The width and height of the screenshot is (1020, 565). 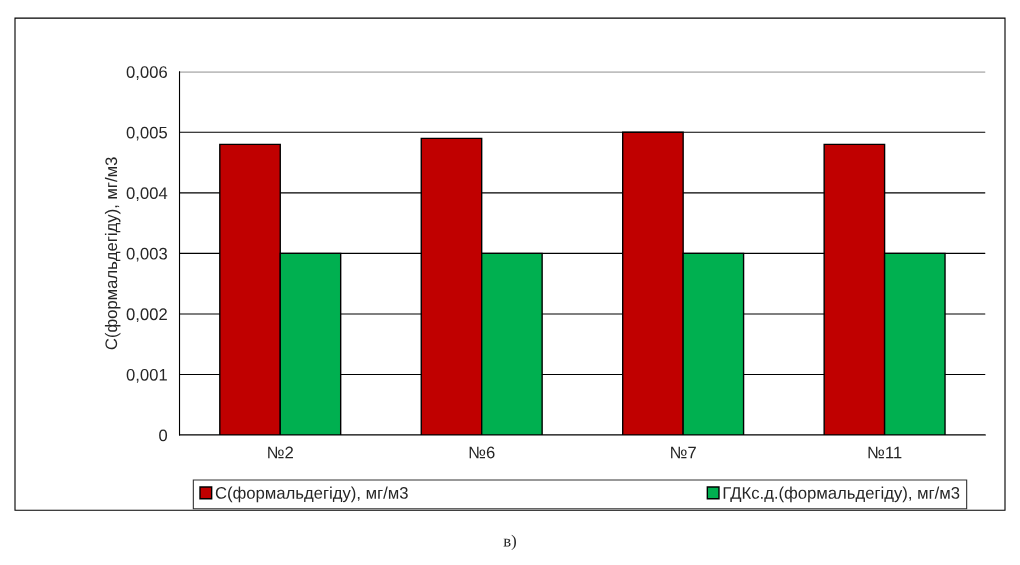 I want to click on x-tick-label: №2, so click(x=280, y=452).